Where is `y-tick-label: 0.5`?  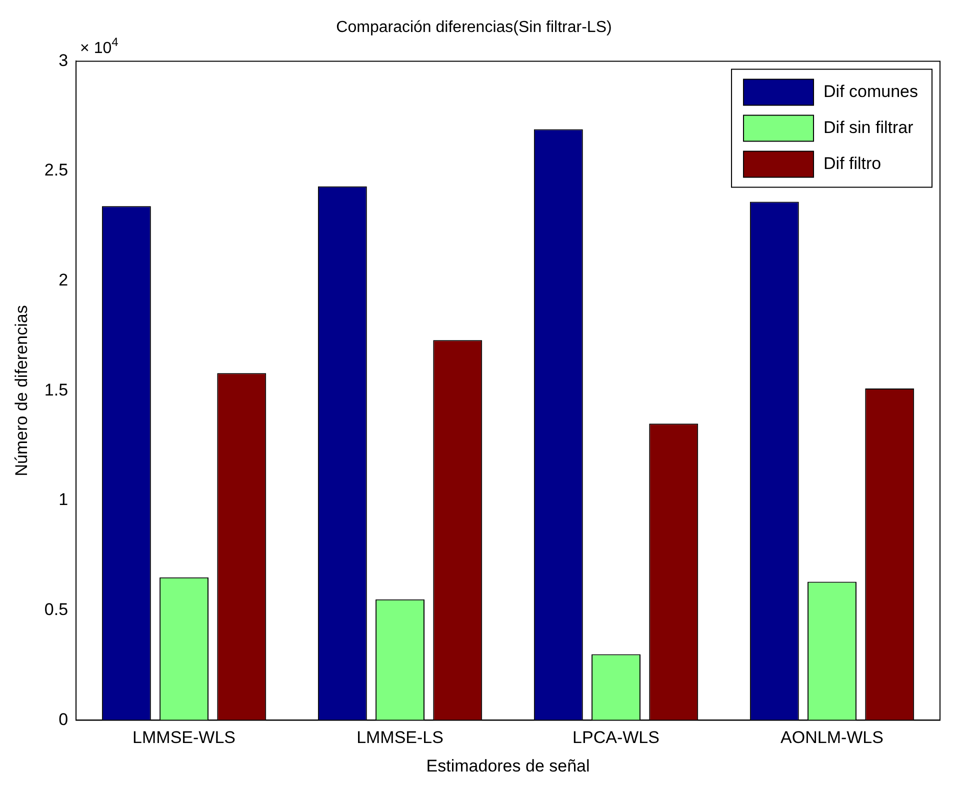 y-tick-label: 0.5 is located at coordinates (56, 610).